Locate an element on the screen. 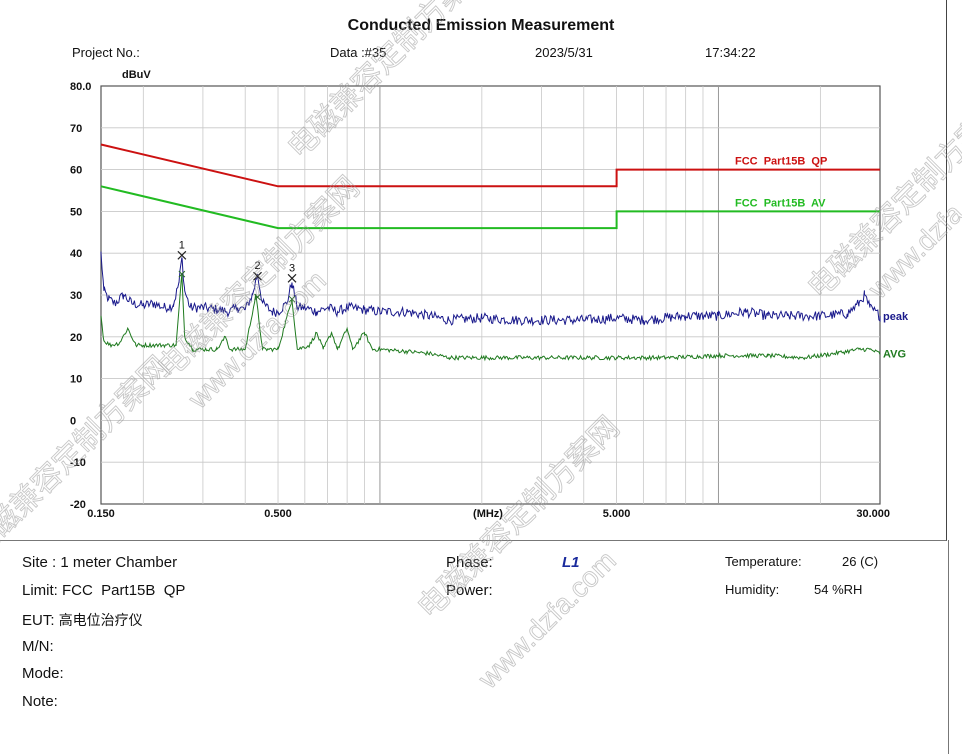  y-tick-label: 10 is located at coordinates (76, 380).